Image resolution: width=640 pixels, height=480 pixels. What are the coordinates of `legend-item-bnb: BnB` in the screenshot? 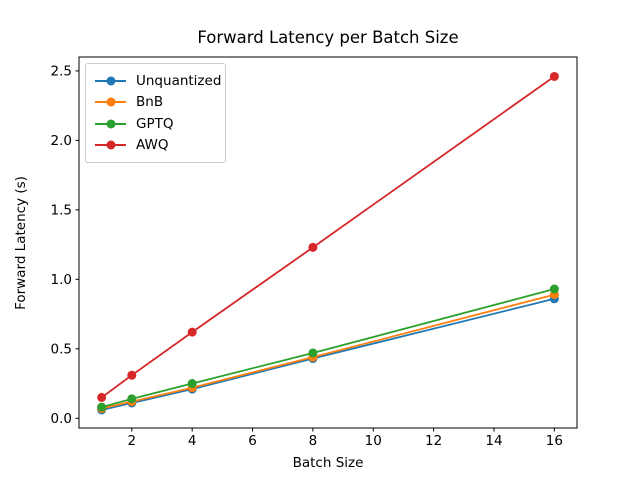 It's located at (156, 103).